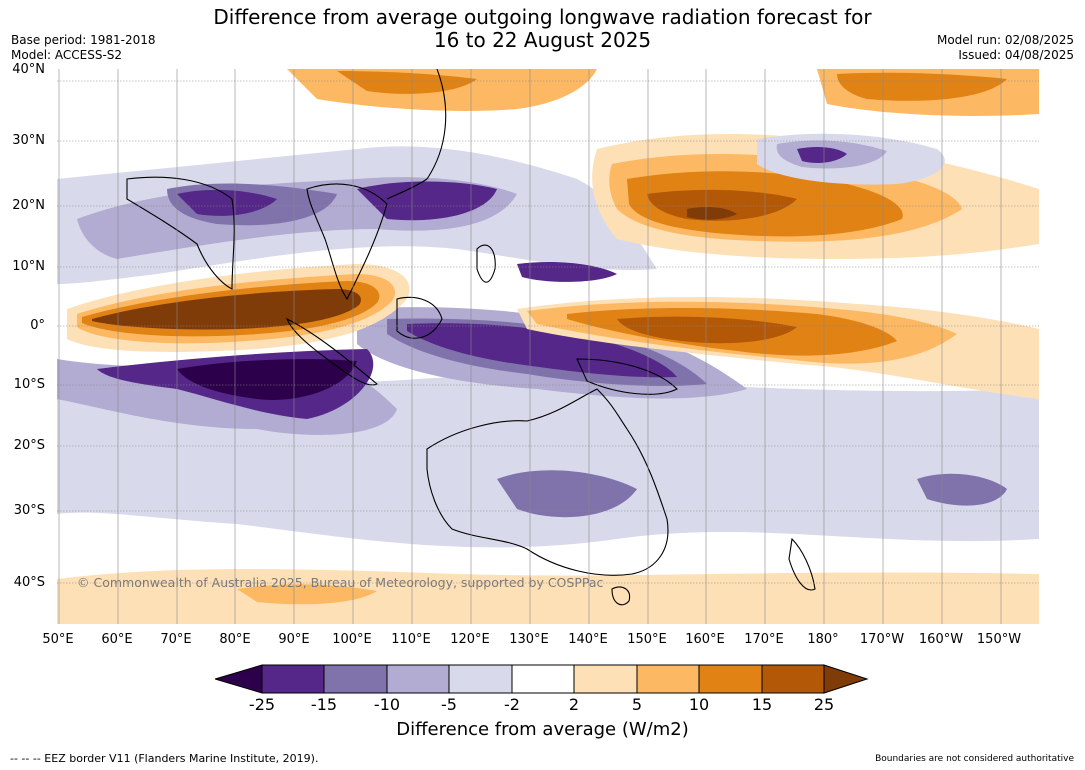 Image resolution: width=1085 pixels, height=770 pixels. I want to click on colorbar, so click(542, 679).